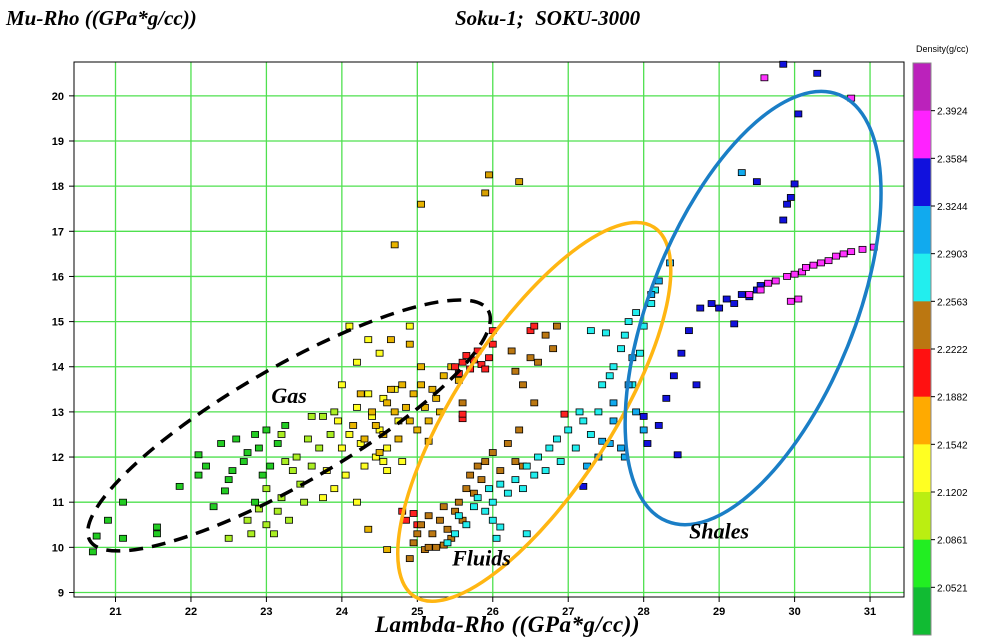 The width and height of the screenshot is (986, 642). What do you see at coordinates (58, 187) in the screenshot?
I see `y-tick-label: 18` at bounding box center [58, 187].